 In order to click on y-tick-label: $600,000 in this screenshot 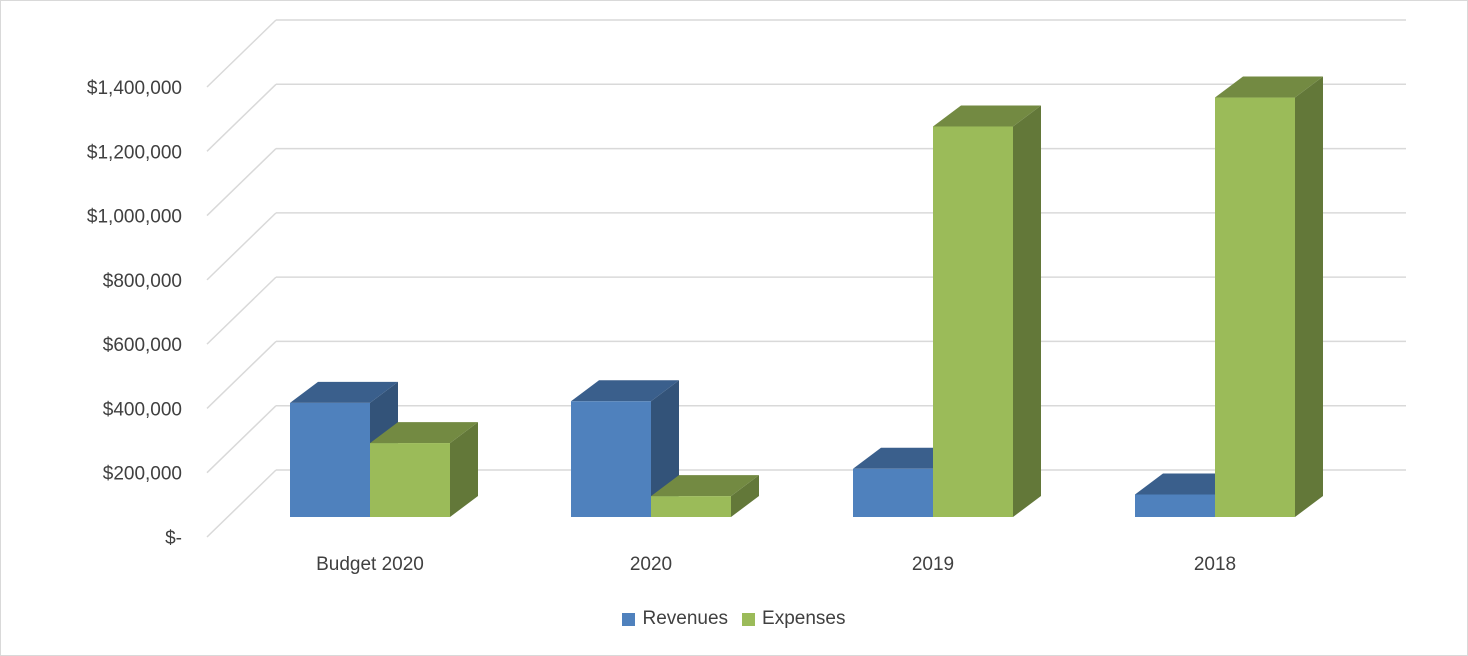, I will do `click(142, 345)`.